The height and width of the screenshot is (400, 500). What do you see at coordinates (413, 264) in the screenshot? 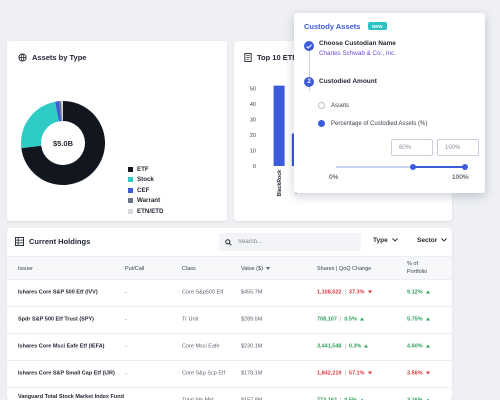
I see `column-pct-line1: % of` at bounding box center [413, 264].